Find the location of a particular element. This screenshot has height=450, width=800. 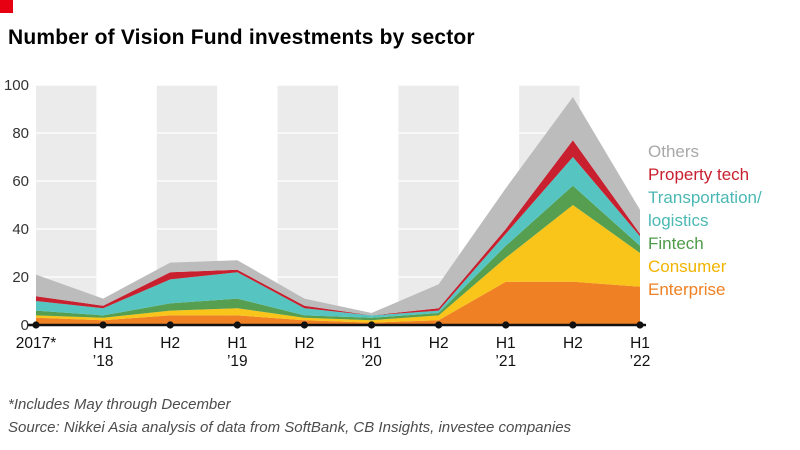

y-tick-label: 100 is located at coordinates (16, 85).